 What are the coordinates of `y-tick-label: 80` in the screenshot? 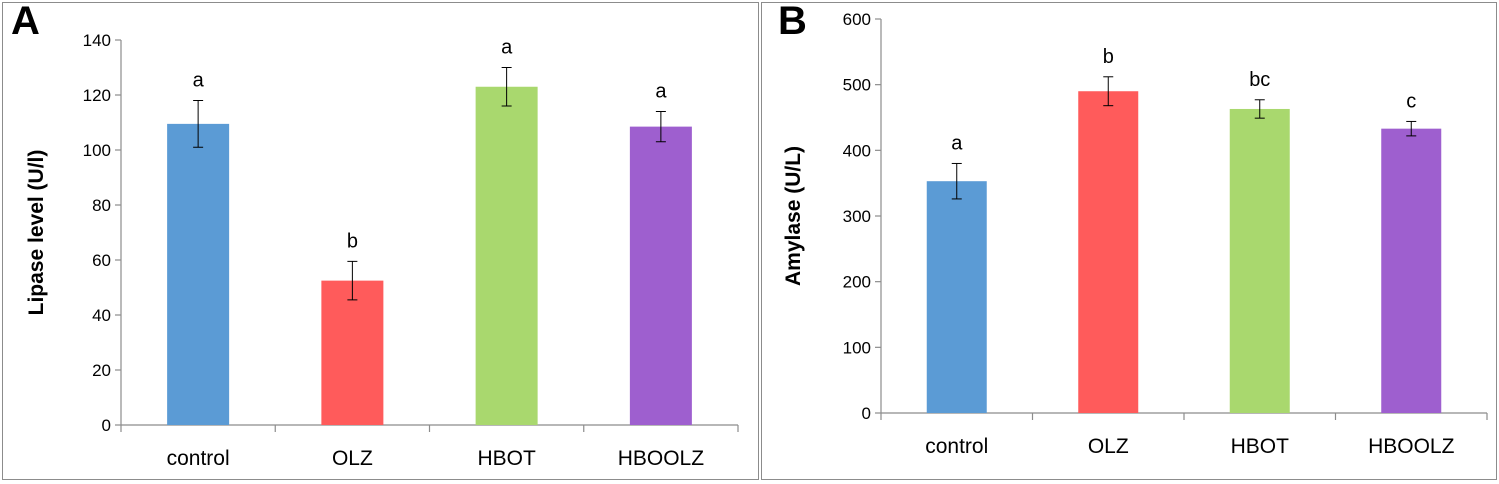 It's located at (101, 205).